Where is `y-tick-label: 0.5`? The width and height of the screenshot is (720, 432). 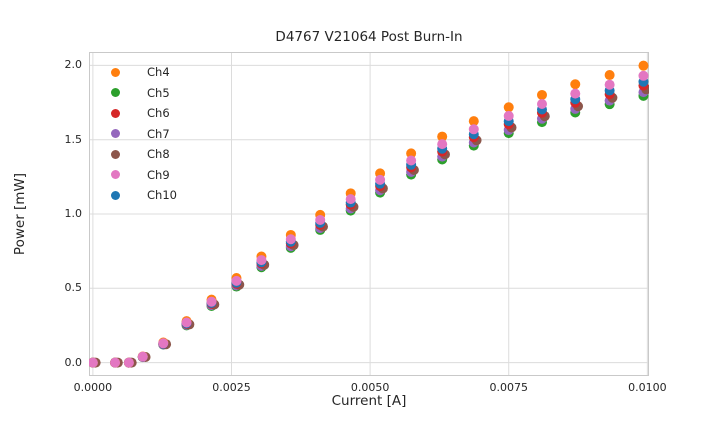 y-tick-label: 0.5 is located at coordinates (73, 288).